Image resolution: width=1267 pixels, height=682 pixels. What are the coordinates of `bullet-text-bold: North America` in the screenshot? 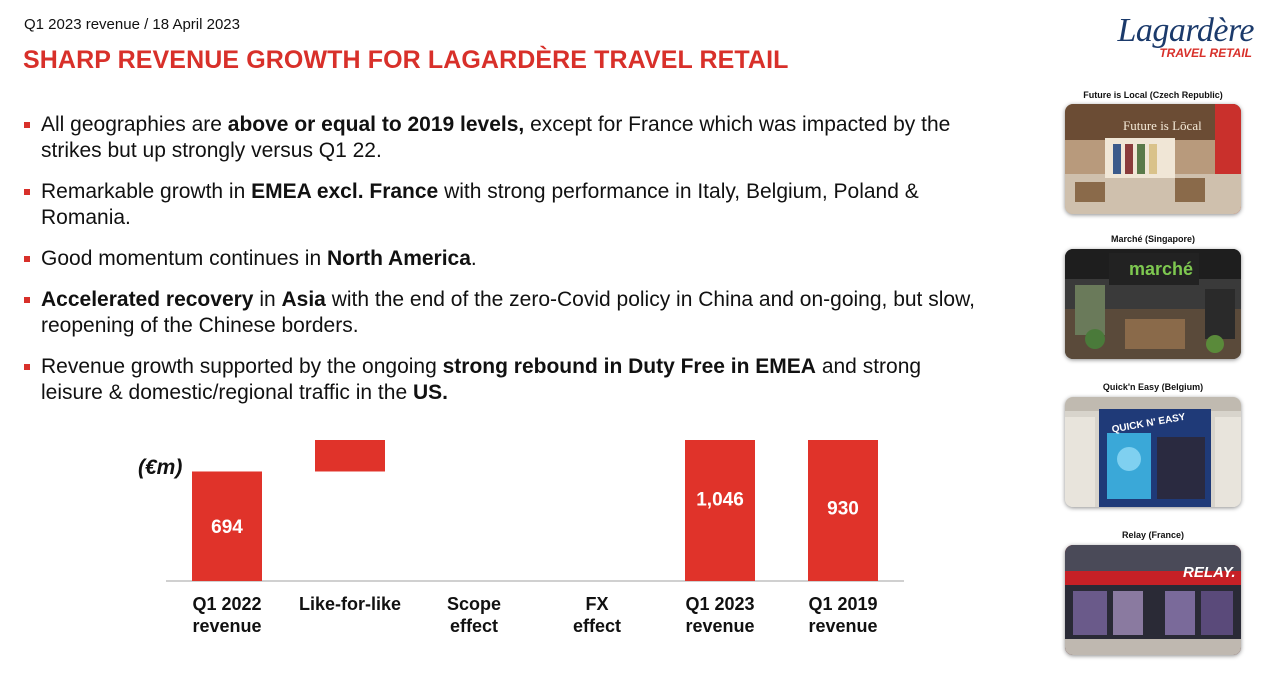 It's located at (398, 258).